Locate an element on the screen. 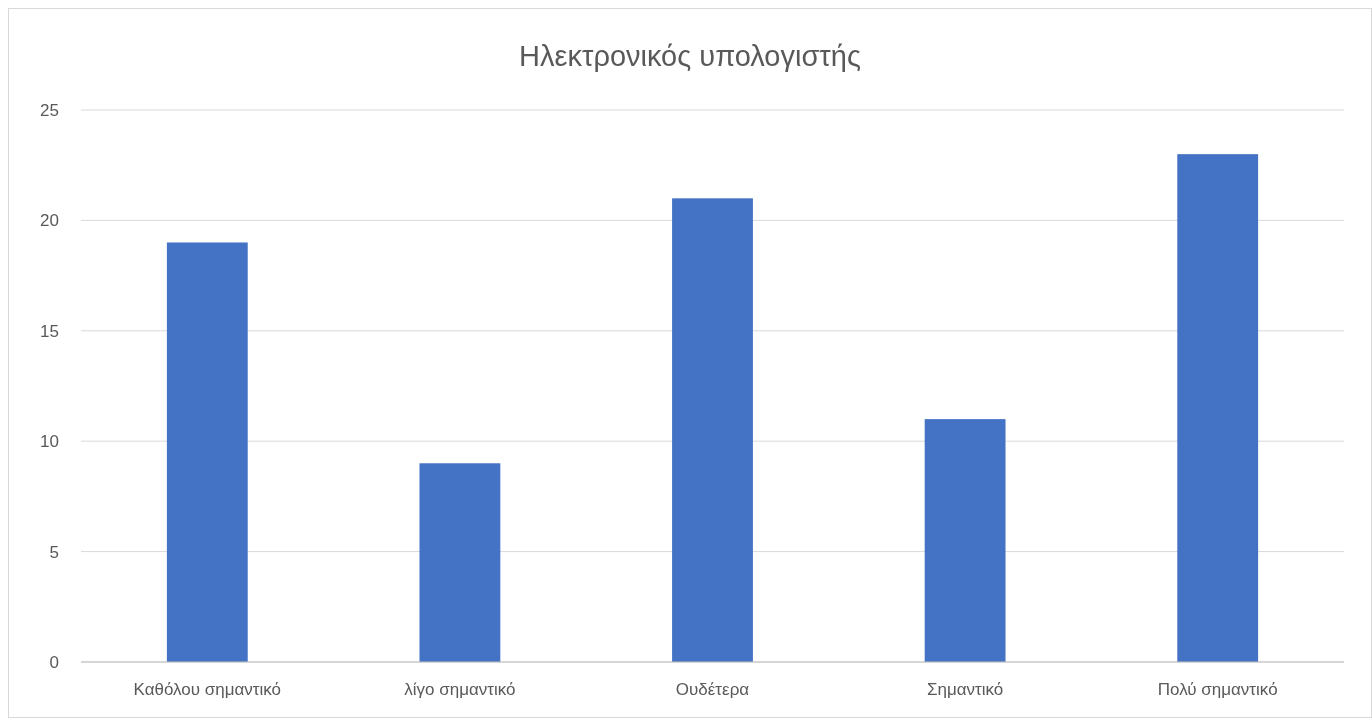 Image resolution: width=1372 pixels, height=718 pixels. y-tick-label: 5 is located at coordinates (54, 552).